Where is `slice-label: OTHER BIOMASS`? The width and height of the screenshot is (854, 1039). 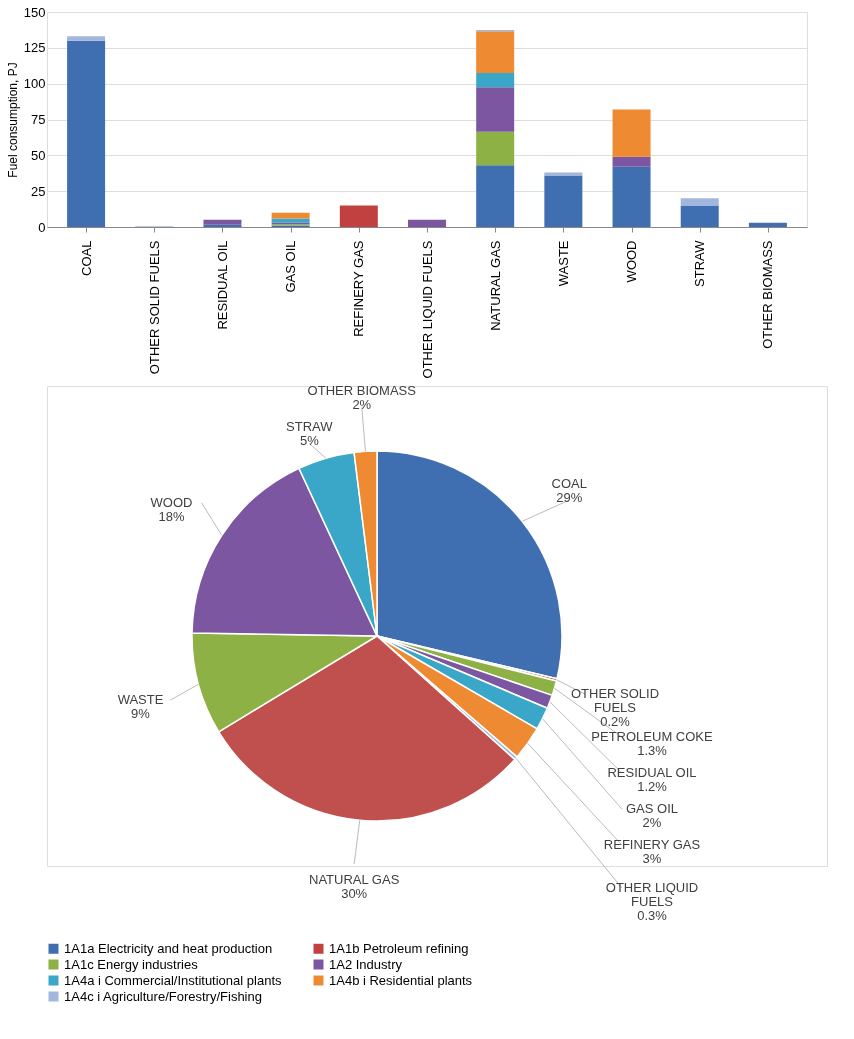
slice-label: OTHER BIOMASS is located at coordinates (362, 391).